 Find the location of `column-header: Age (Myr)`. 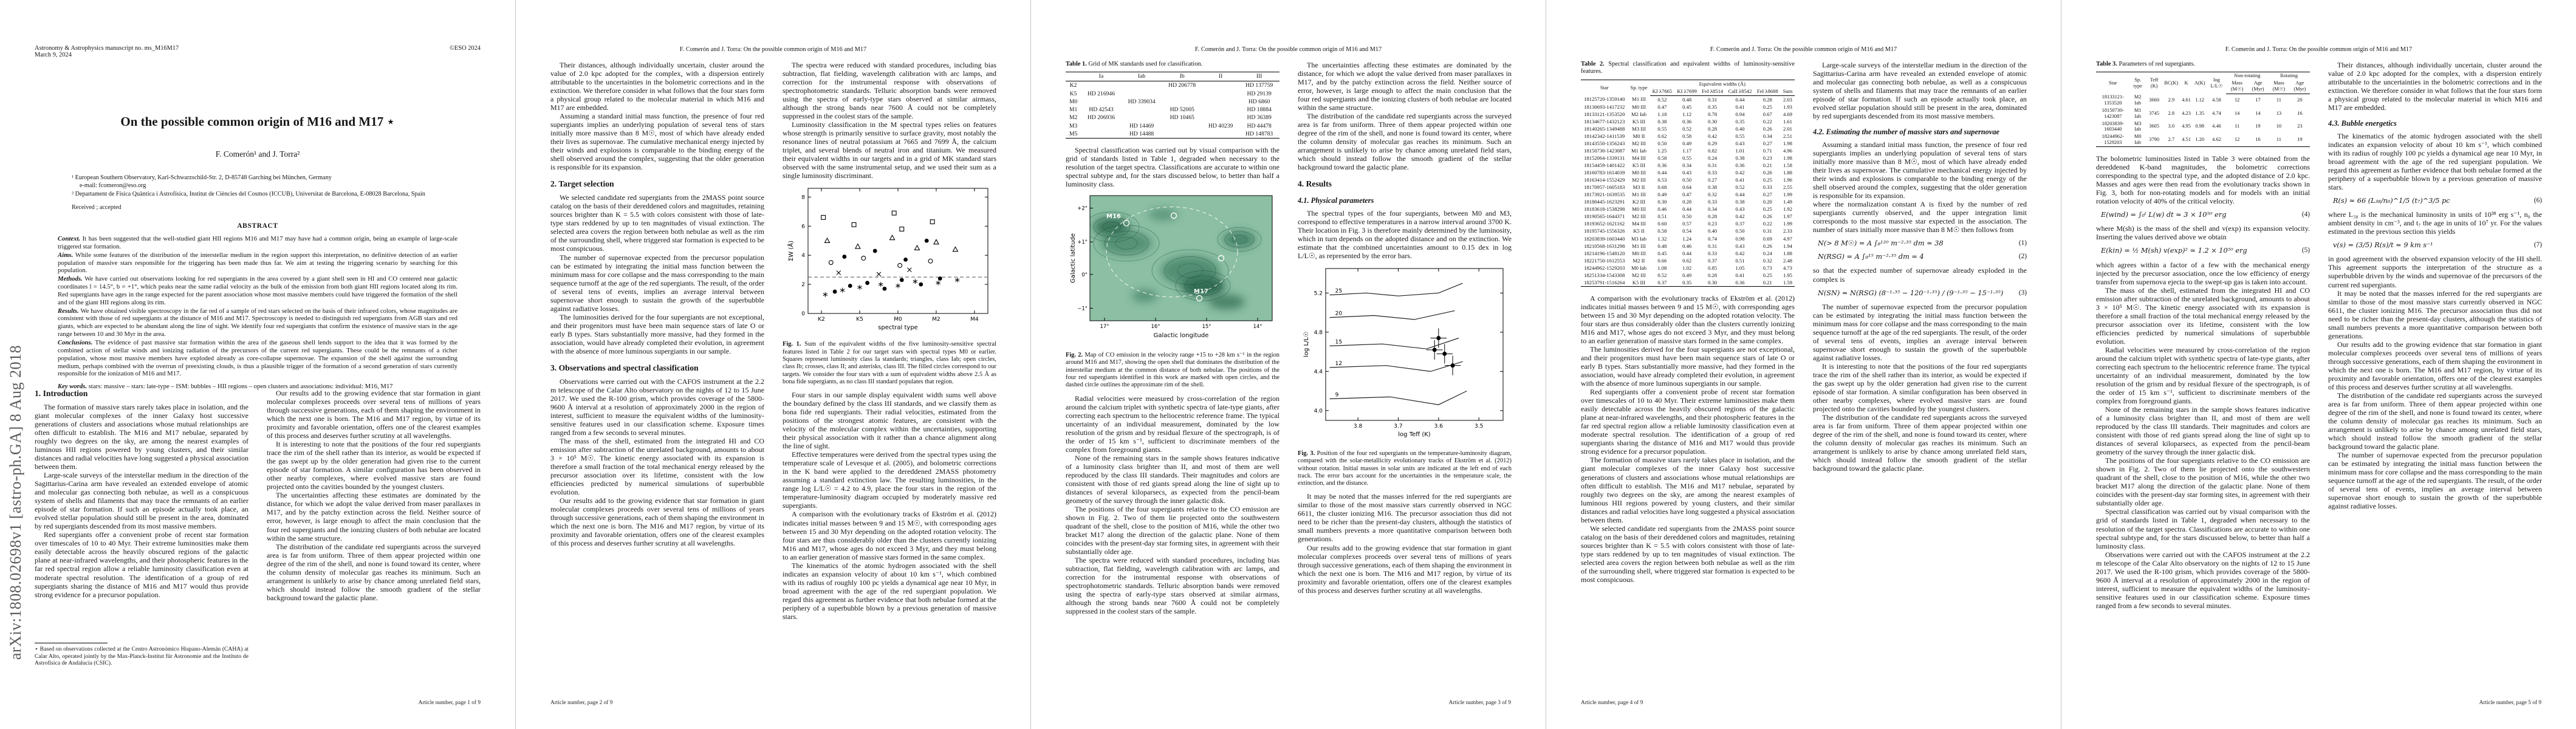

column-header: Age (Myr) is located at coordinates (2299, 87).